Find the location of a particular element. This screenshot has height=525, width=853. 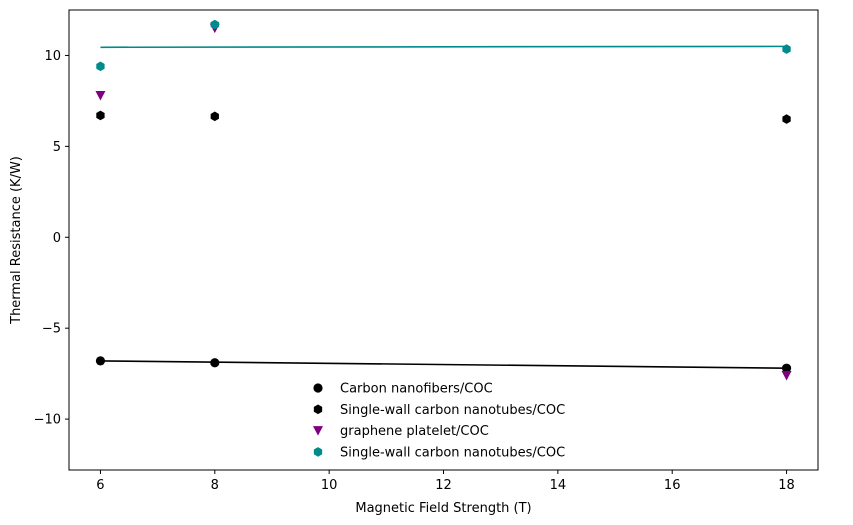

x-tick-label-0: 6 is located at coordinates (100, 485).